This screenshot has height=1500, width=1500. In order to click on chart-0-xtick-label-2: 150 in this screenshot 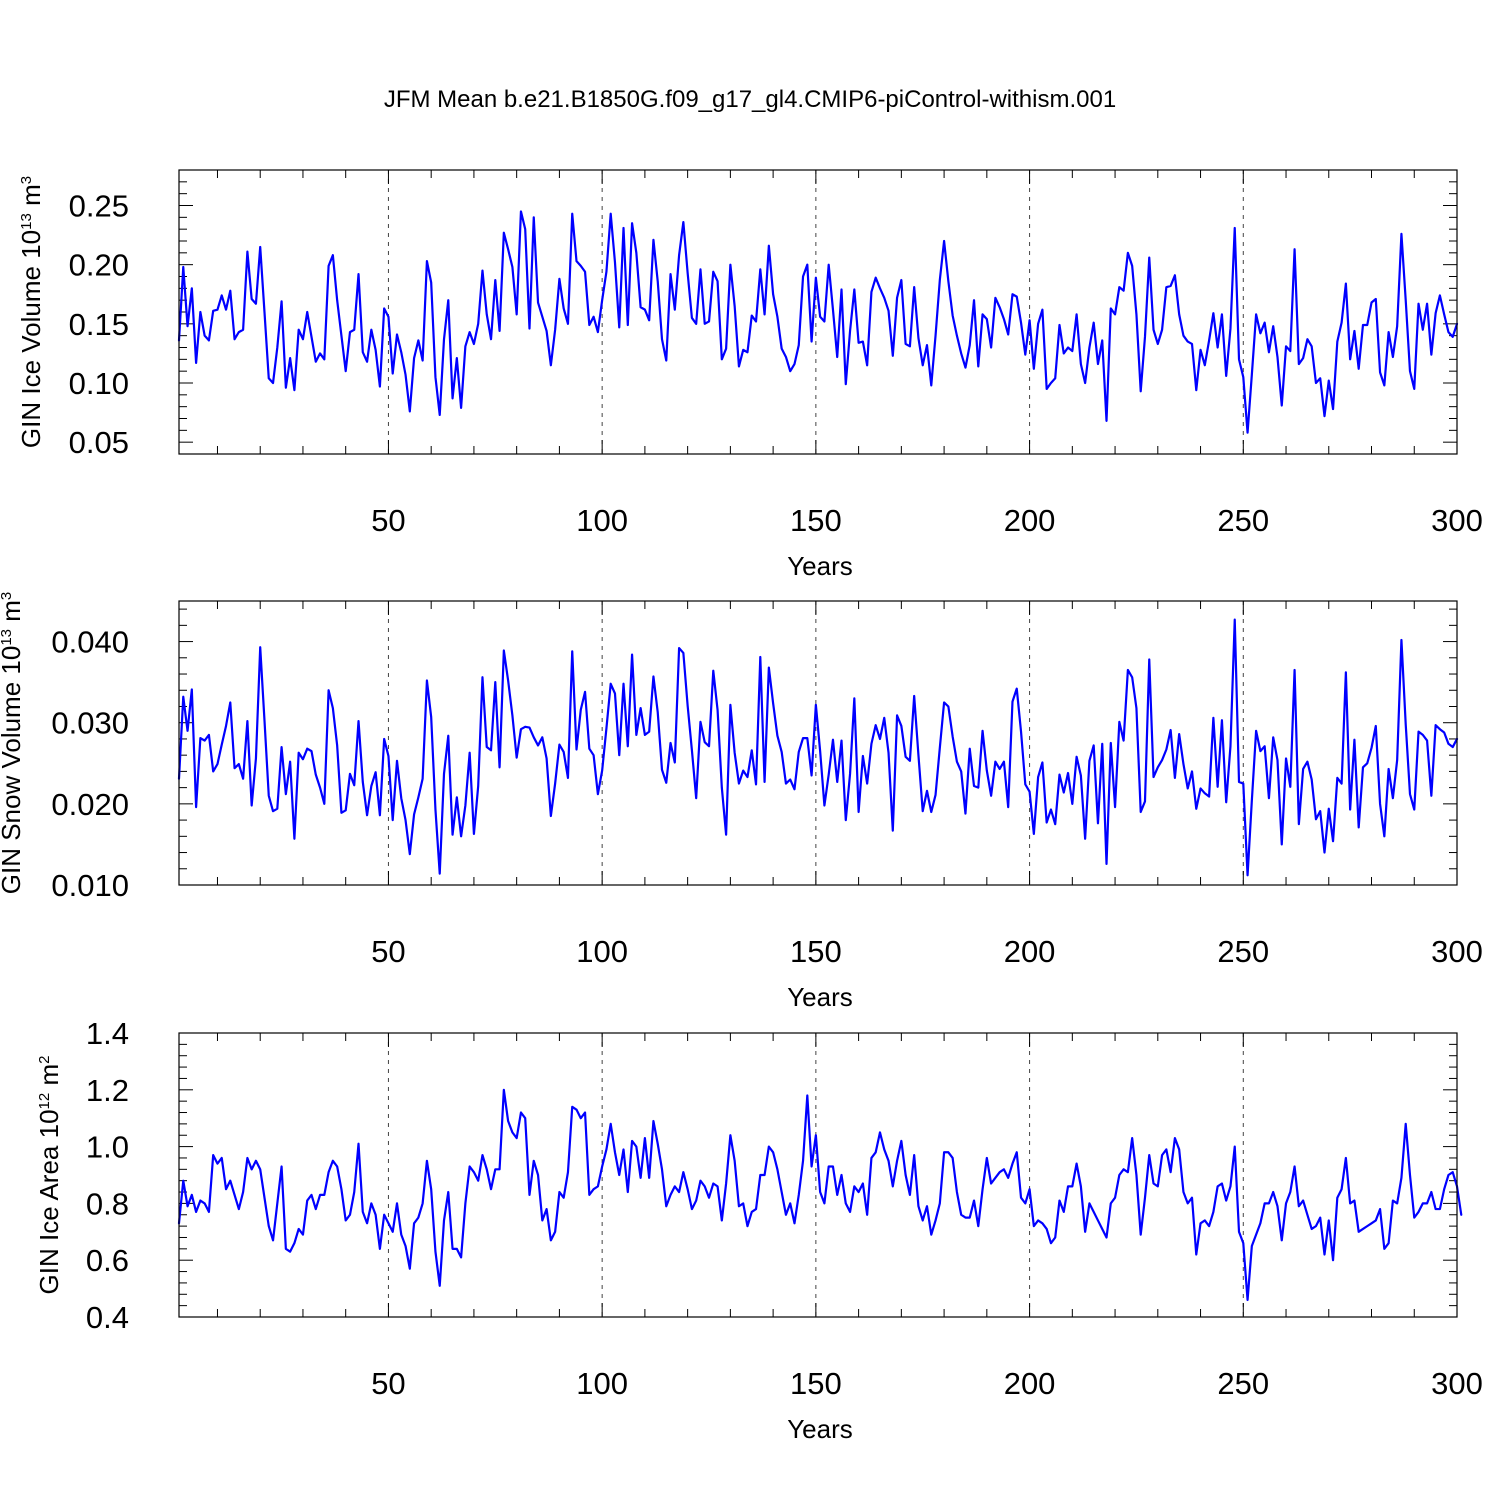, I will do `click(816, 520)`.